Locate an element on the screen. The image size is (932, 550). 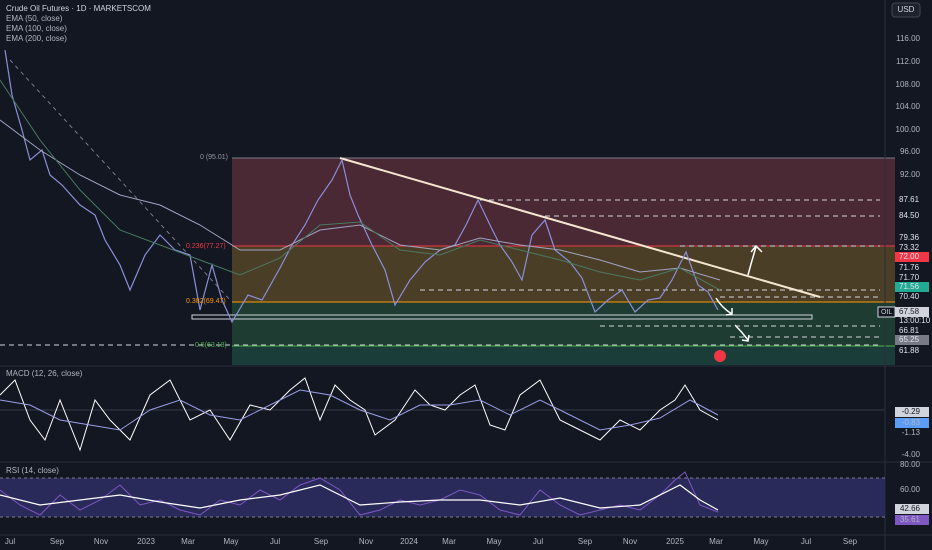
x-tick: 2025 is located at coordinates (675, 541).